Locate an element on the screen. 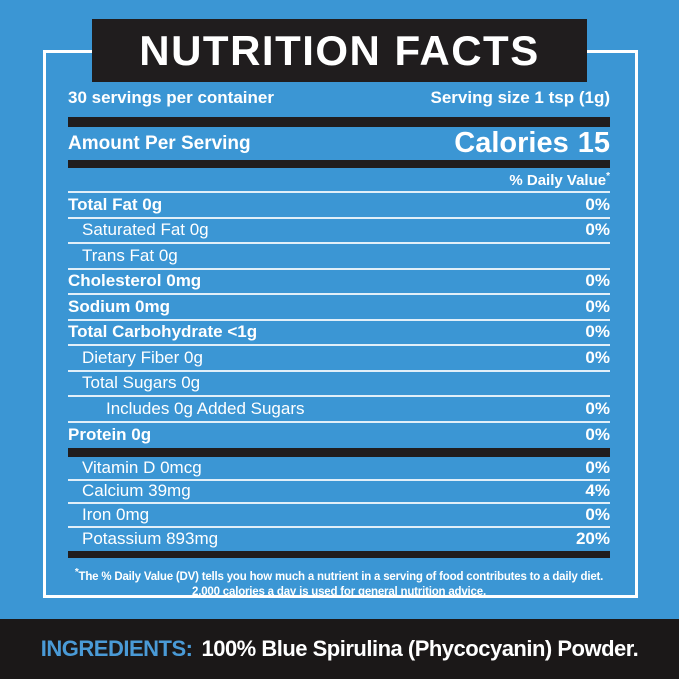 The image size is (679, 679). vitamin-label: Potassium 893mg is located at coordinates (150, 539).